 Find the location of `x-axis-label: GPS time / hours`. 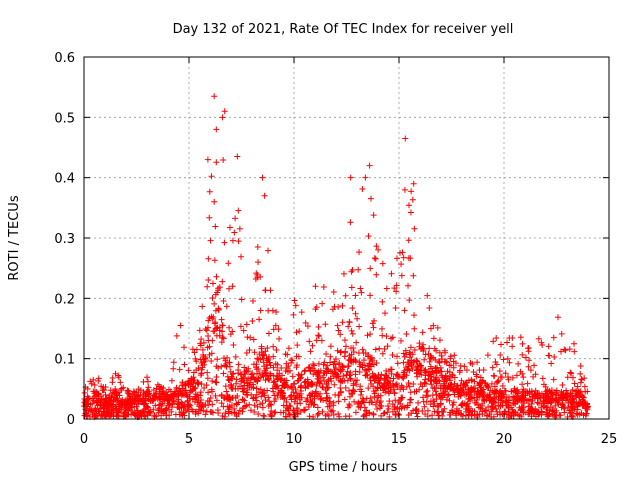

x-axis-label: GPS time / hours is located at coordinates (343, 467).